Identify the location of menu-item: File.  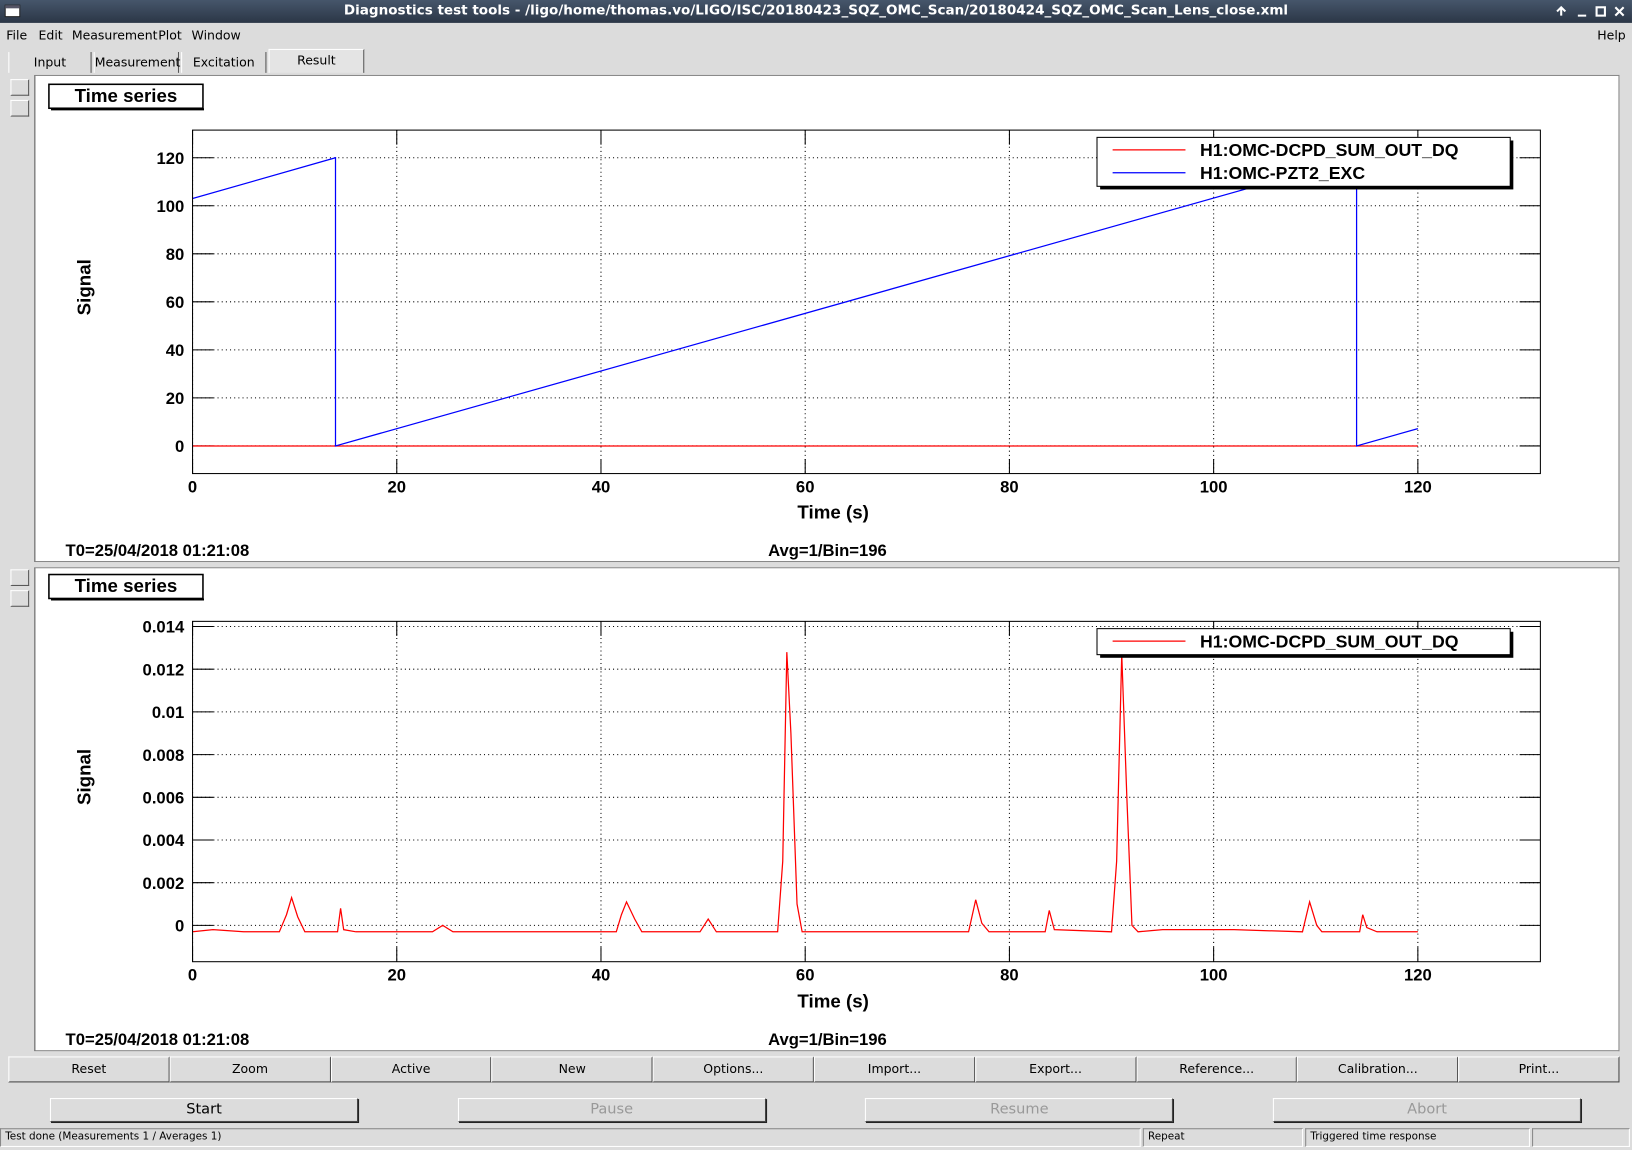
(17, 35).